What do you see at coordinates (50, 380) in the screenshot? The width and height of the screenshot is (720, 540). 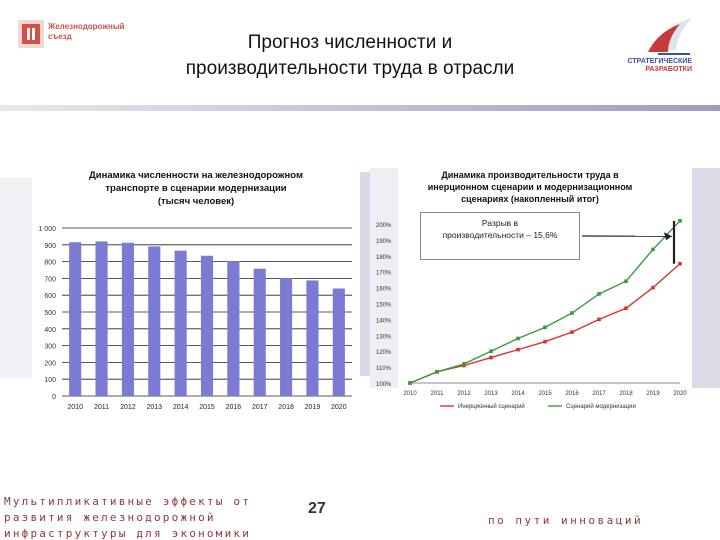 I see `y-tick-label: 100` at bounding box center [50, 380].